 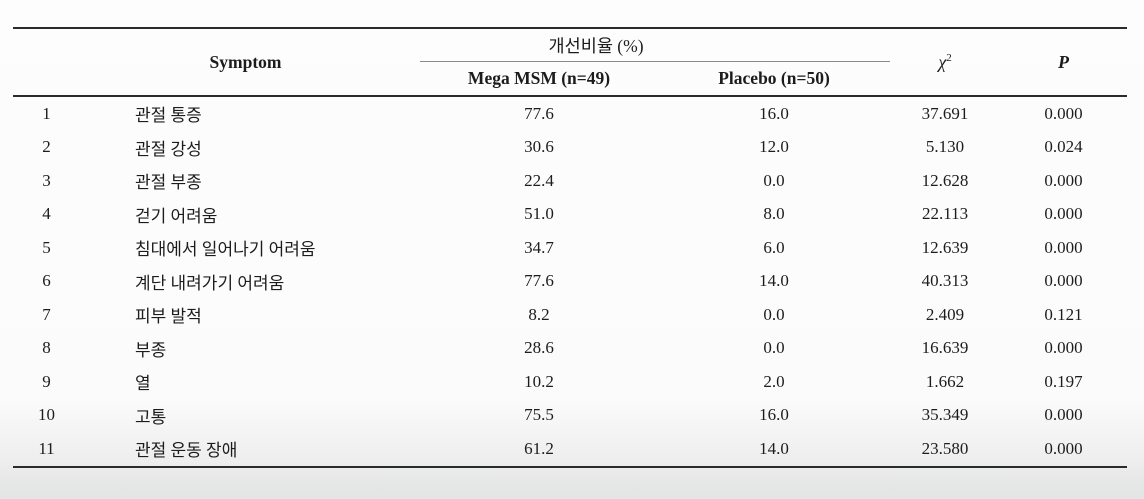 What do you see at coordinates (168, 116) in the screenshot?
I see `cell-symptom: 관절 통증` at bounding box center [168, 116].